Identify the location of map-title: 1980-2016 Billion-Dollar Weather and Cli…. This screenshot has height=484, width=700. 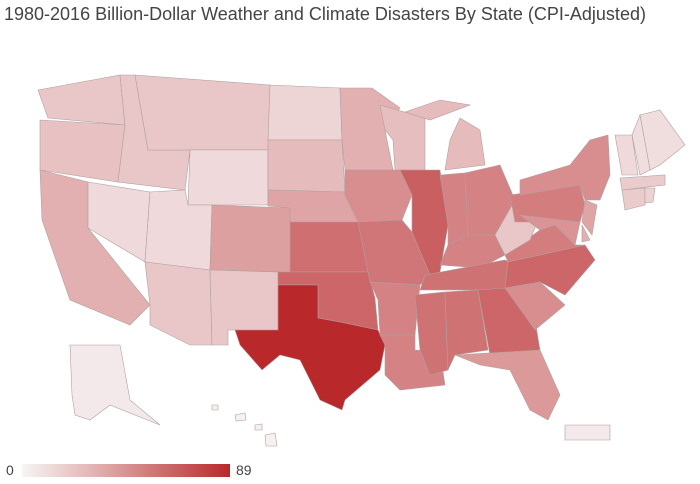
(325, 14).